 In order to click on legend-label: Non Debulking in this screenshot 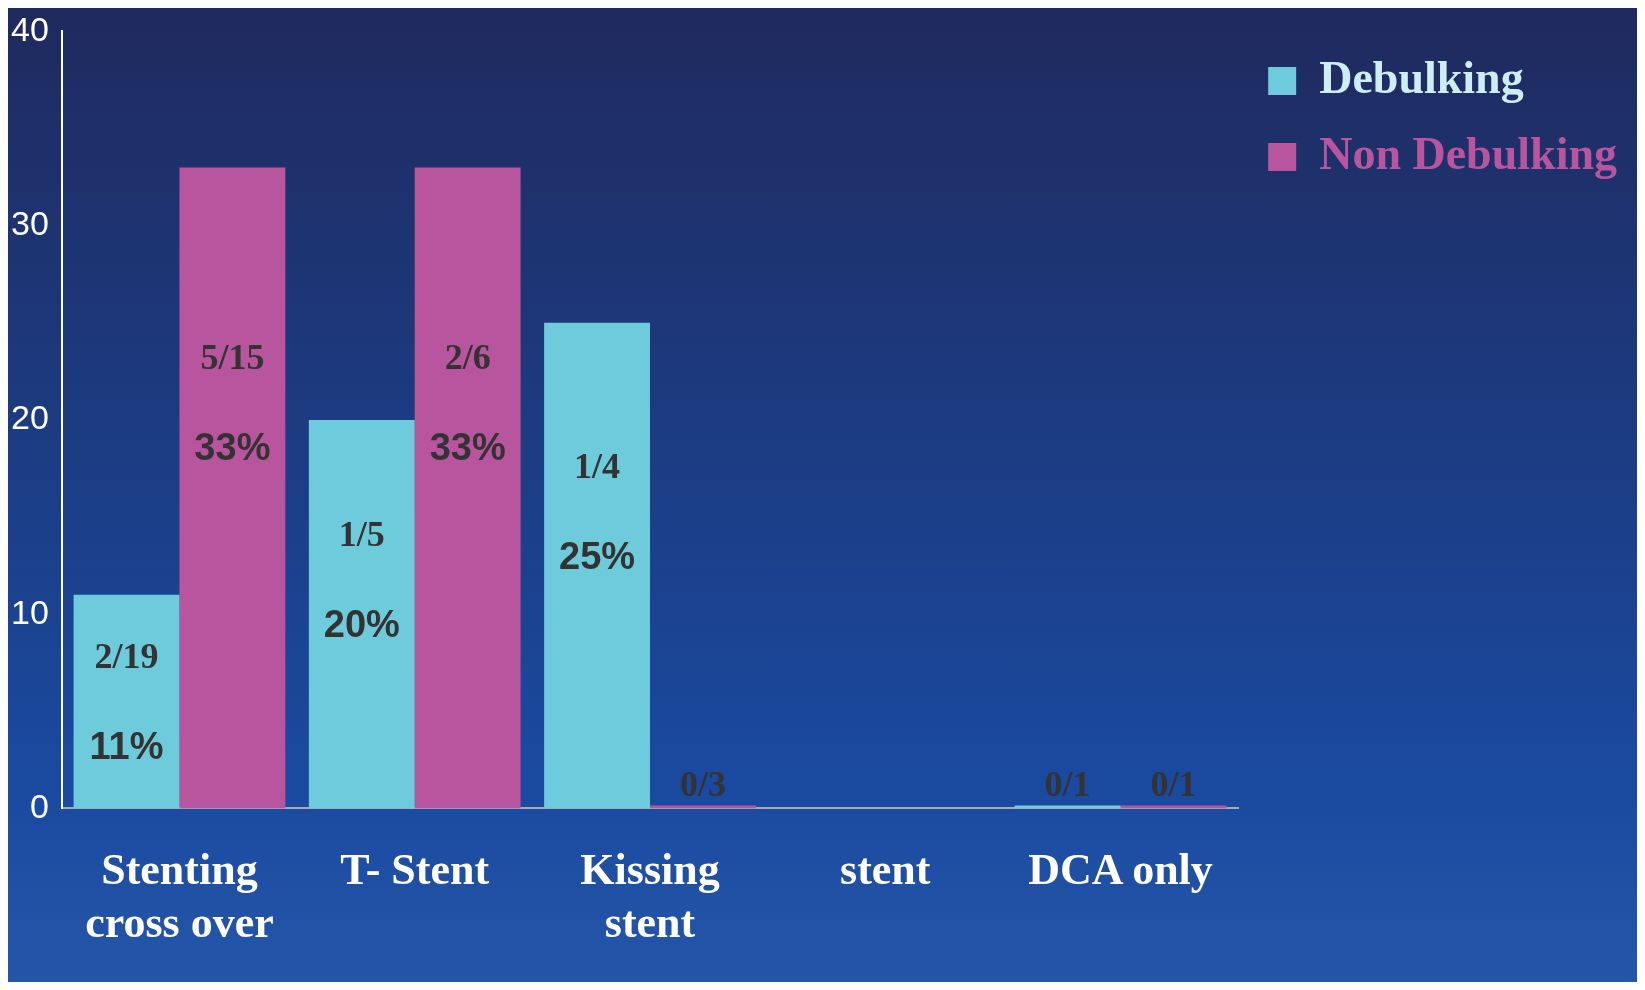, I will do `click(1468, 153)`.